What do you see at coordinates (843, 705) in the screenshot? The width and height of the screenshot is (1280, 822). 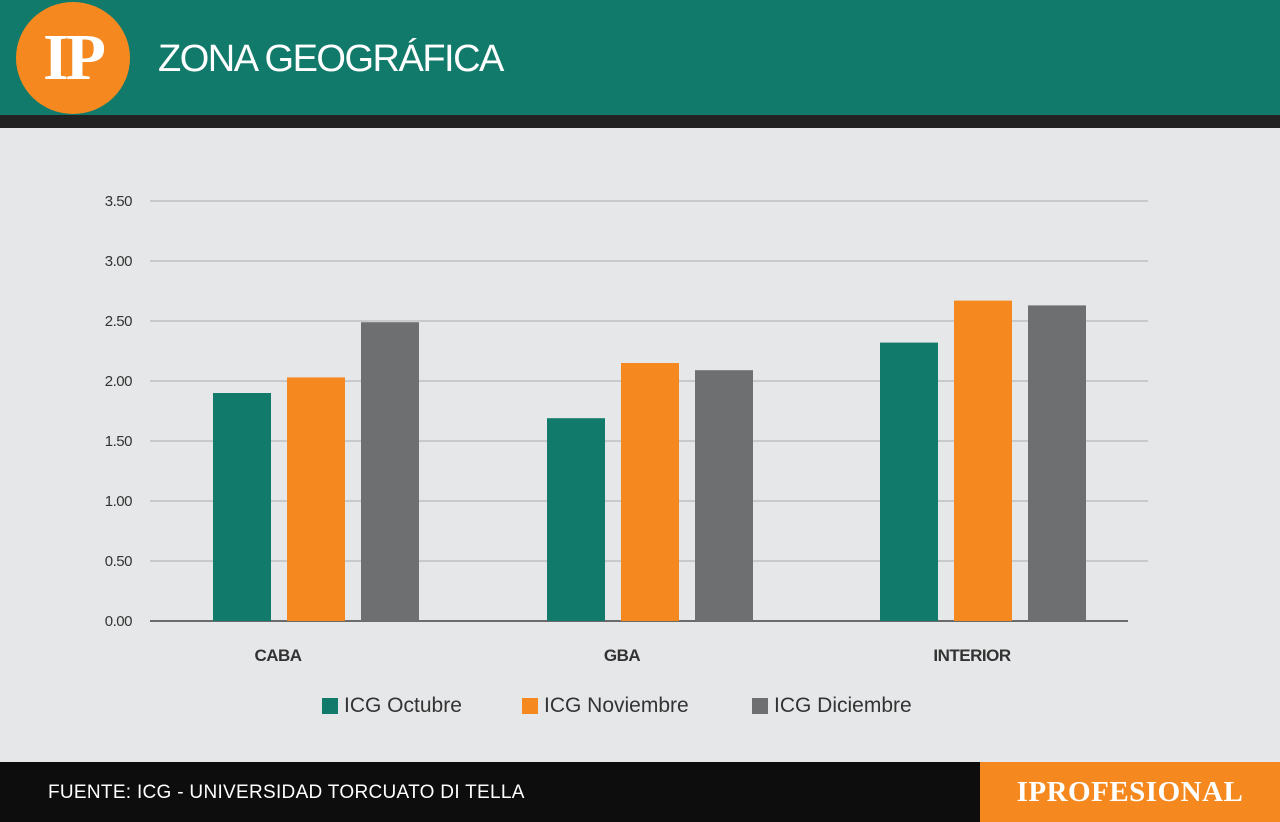 I see `legend-label-diciembre: ICG Diciembre` at bounding box center [843, 705].